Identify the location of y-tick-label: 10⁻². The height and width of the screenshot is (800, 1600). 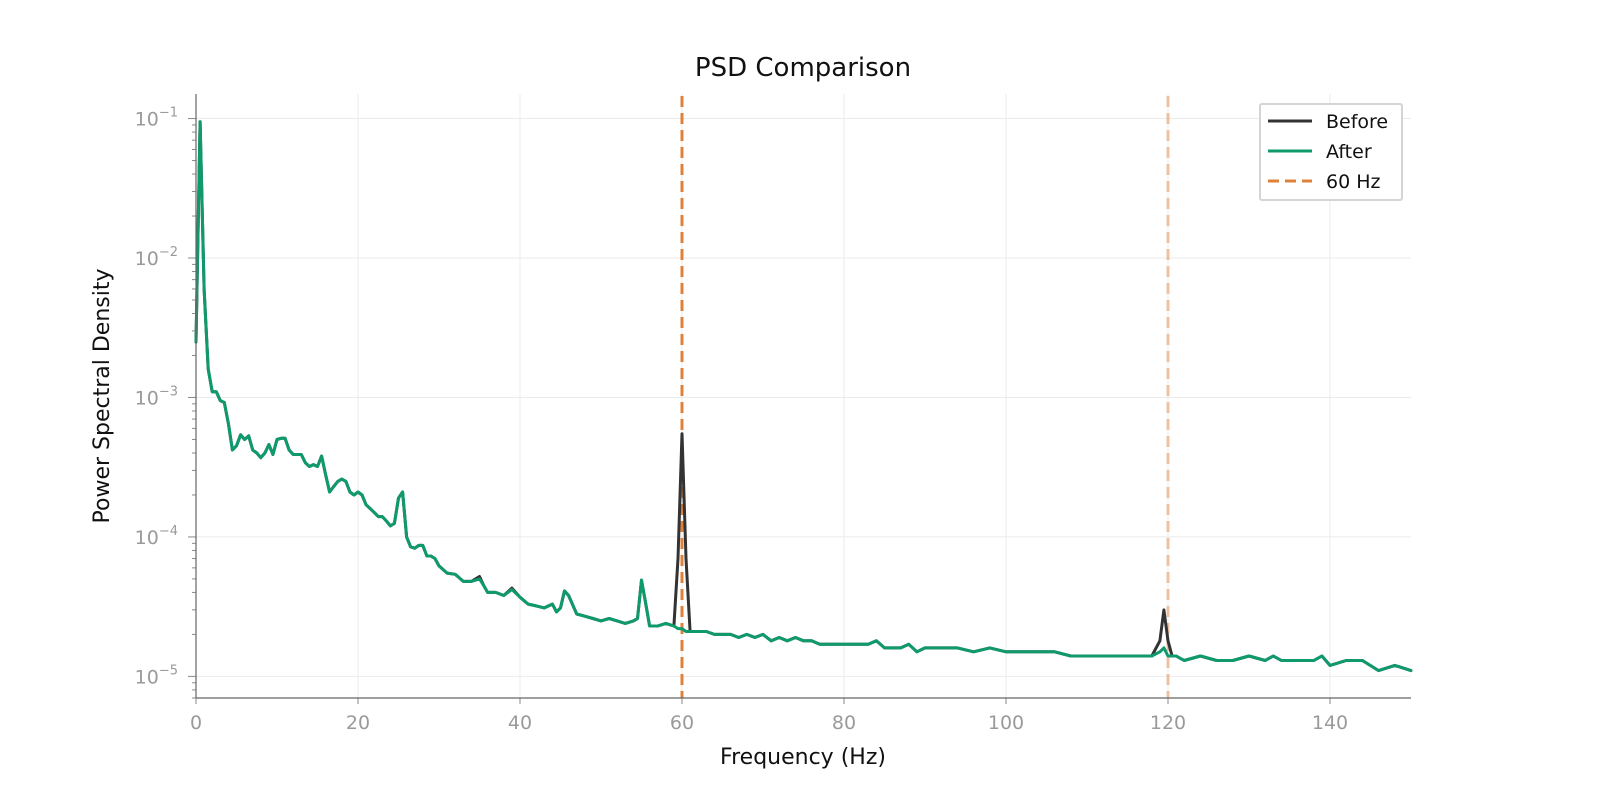
(156, 257).